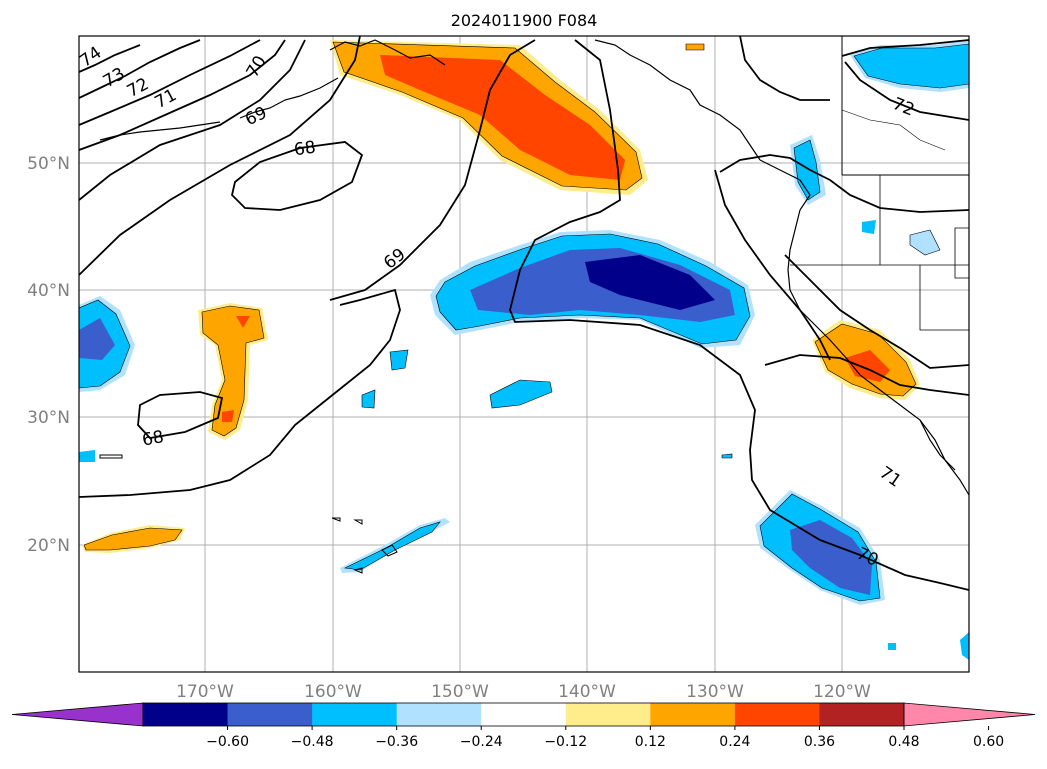 The image size is (1047, 769). Describe the element at coordinates (734, 742) in the screenshot. I see `colorbar-tick-label: 0.24` at that location.